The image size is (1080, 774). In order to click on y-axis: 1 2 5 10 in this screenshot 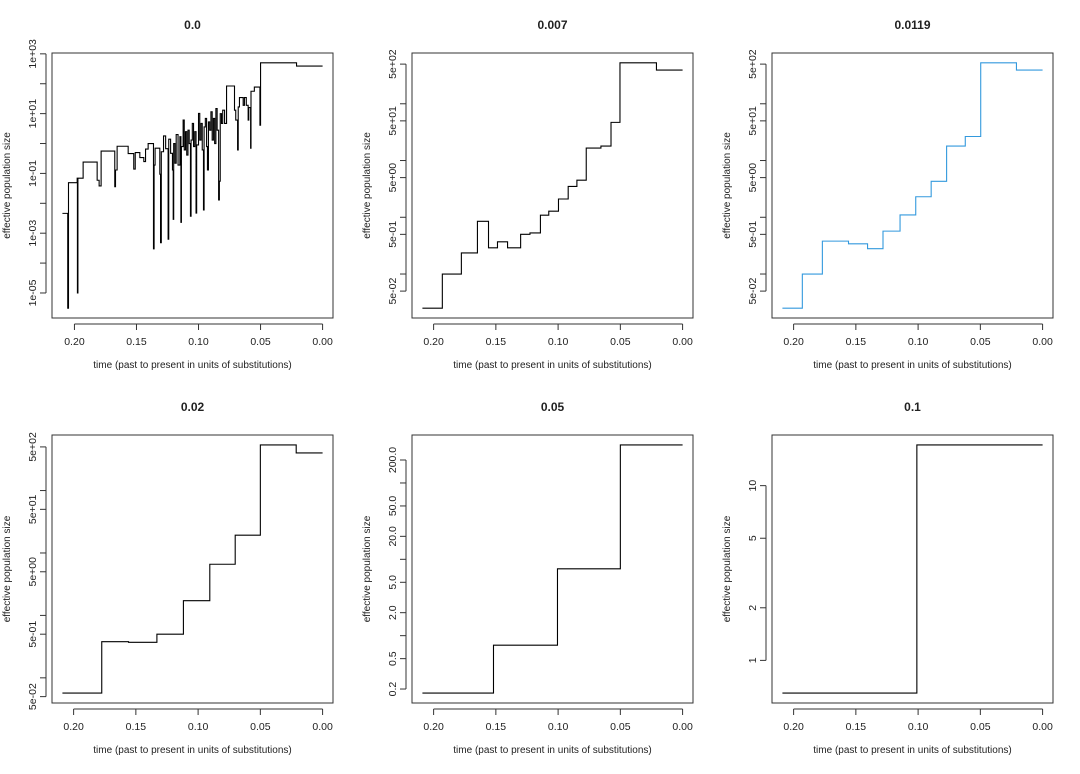, I will do `click(757, 571)`.